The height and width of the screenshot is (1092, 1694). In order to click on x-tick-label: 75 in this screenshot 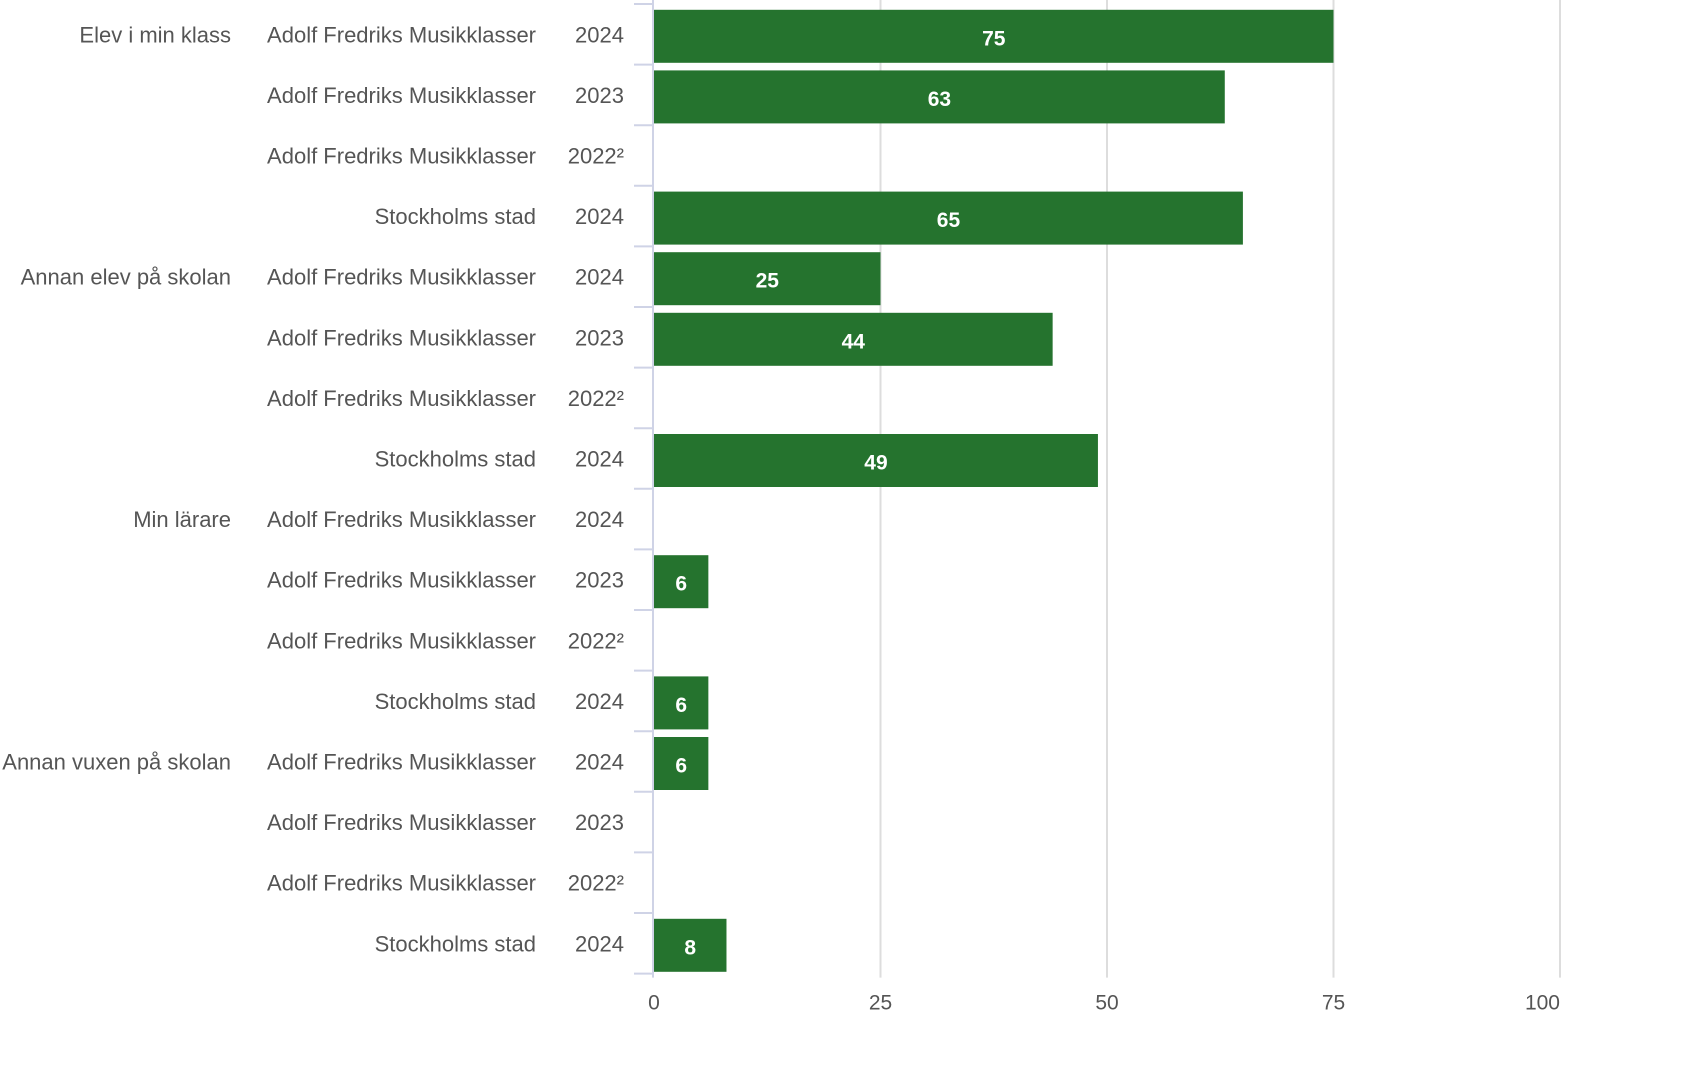, I will do `click(1333, 1003)`.